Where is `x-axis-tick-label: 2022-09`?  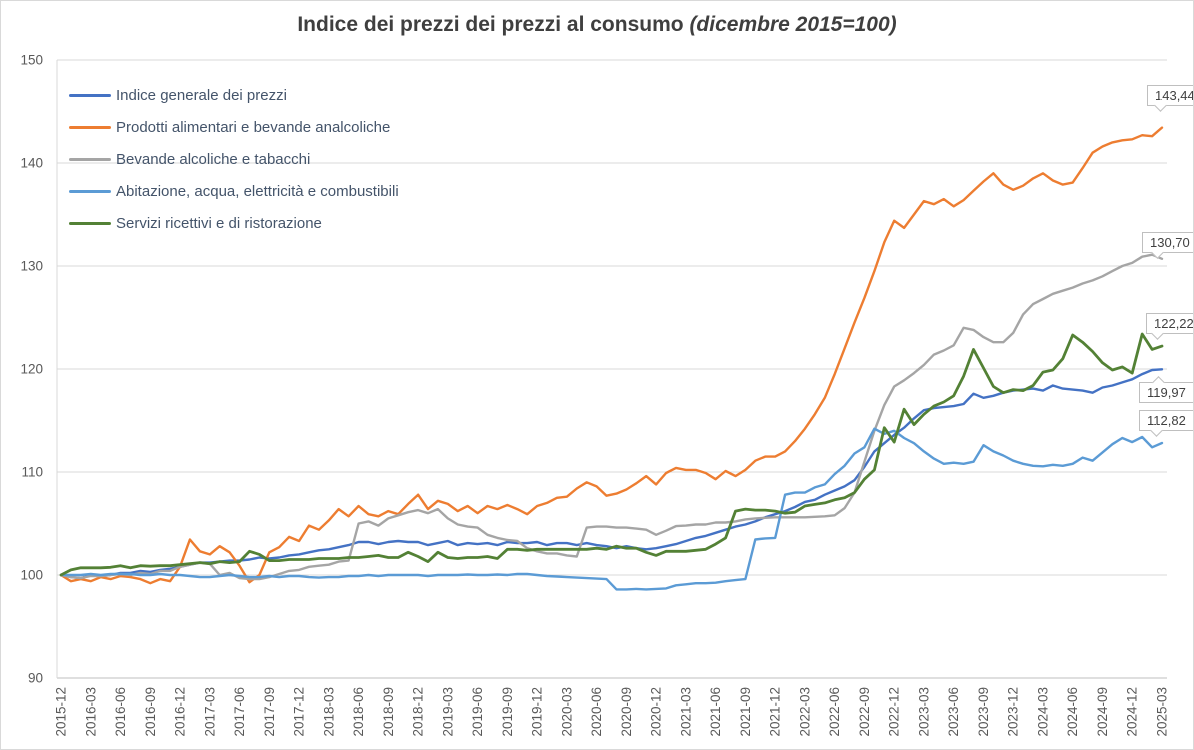
x-axis-tick-label: 2022-09 is located at coordinates (864, 712).